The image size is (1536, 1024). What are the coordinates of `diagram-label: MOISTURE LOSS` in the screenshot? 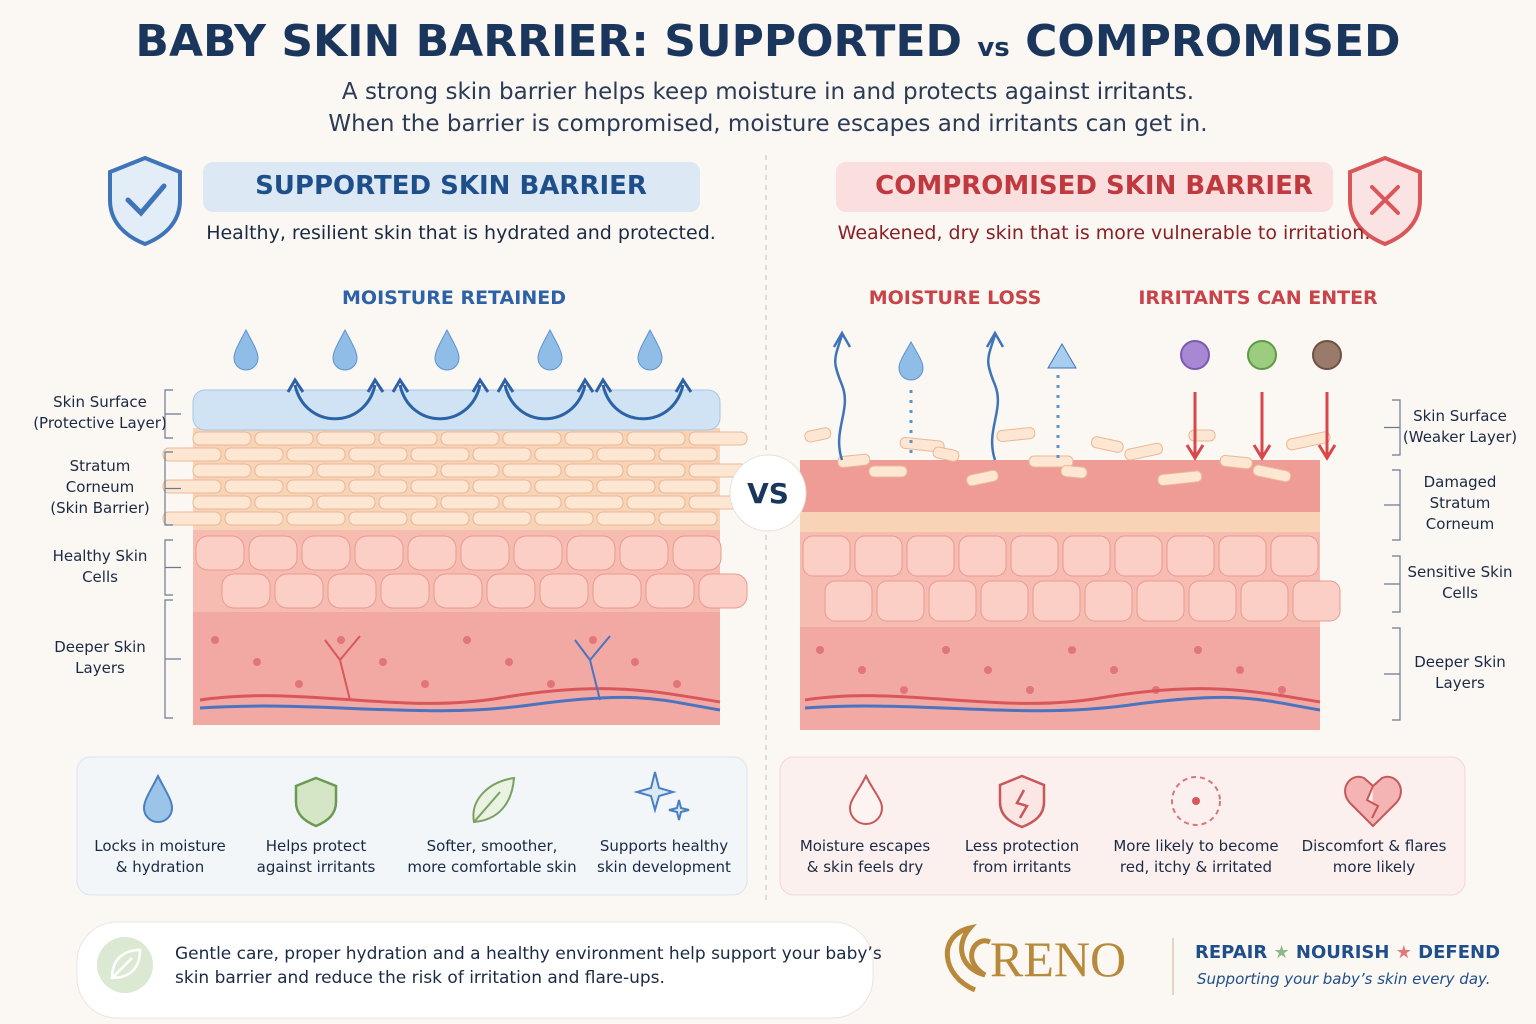 It's located at (955, 298).